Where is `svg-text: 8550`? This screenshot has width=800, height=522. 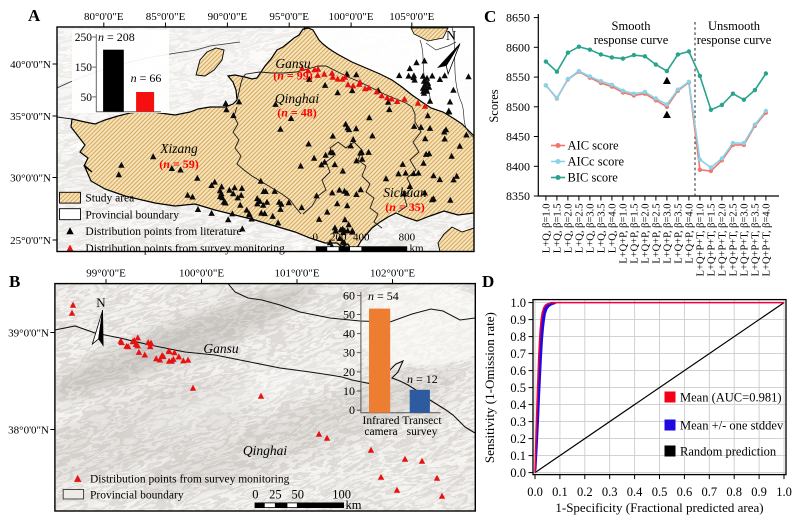 svg-text: 8550 is located at coordinates (518, 77).